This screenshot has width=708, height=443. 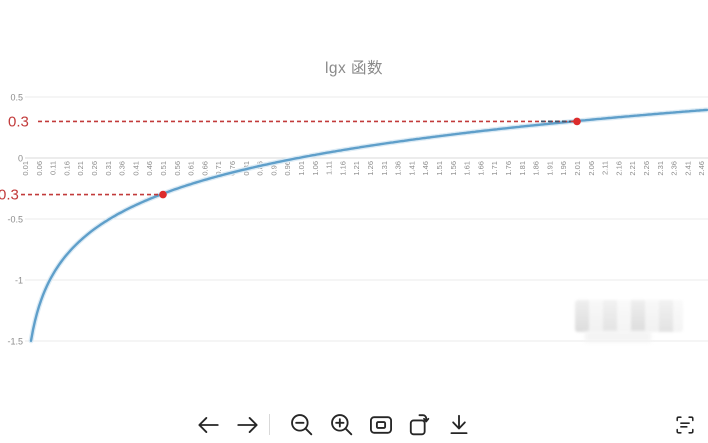 I want to click on download-button, so click(x=459, y=425).